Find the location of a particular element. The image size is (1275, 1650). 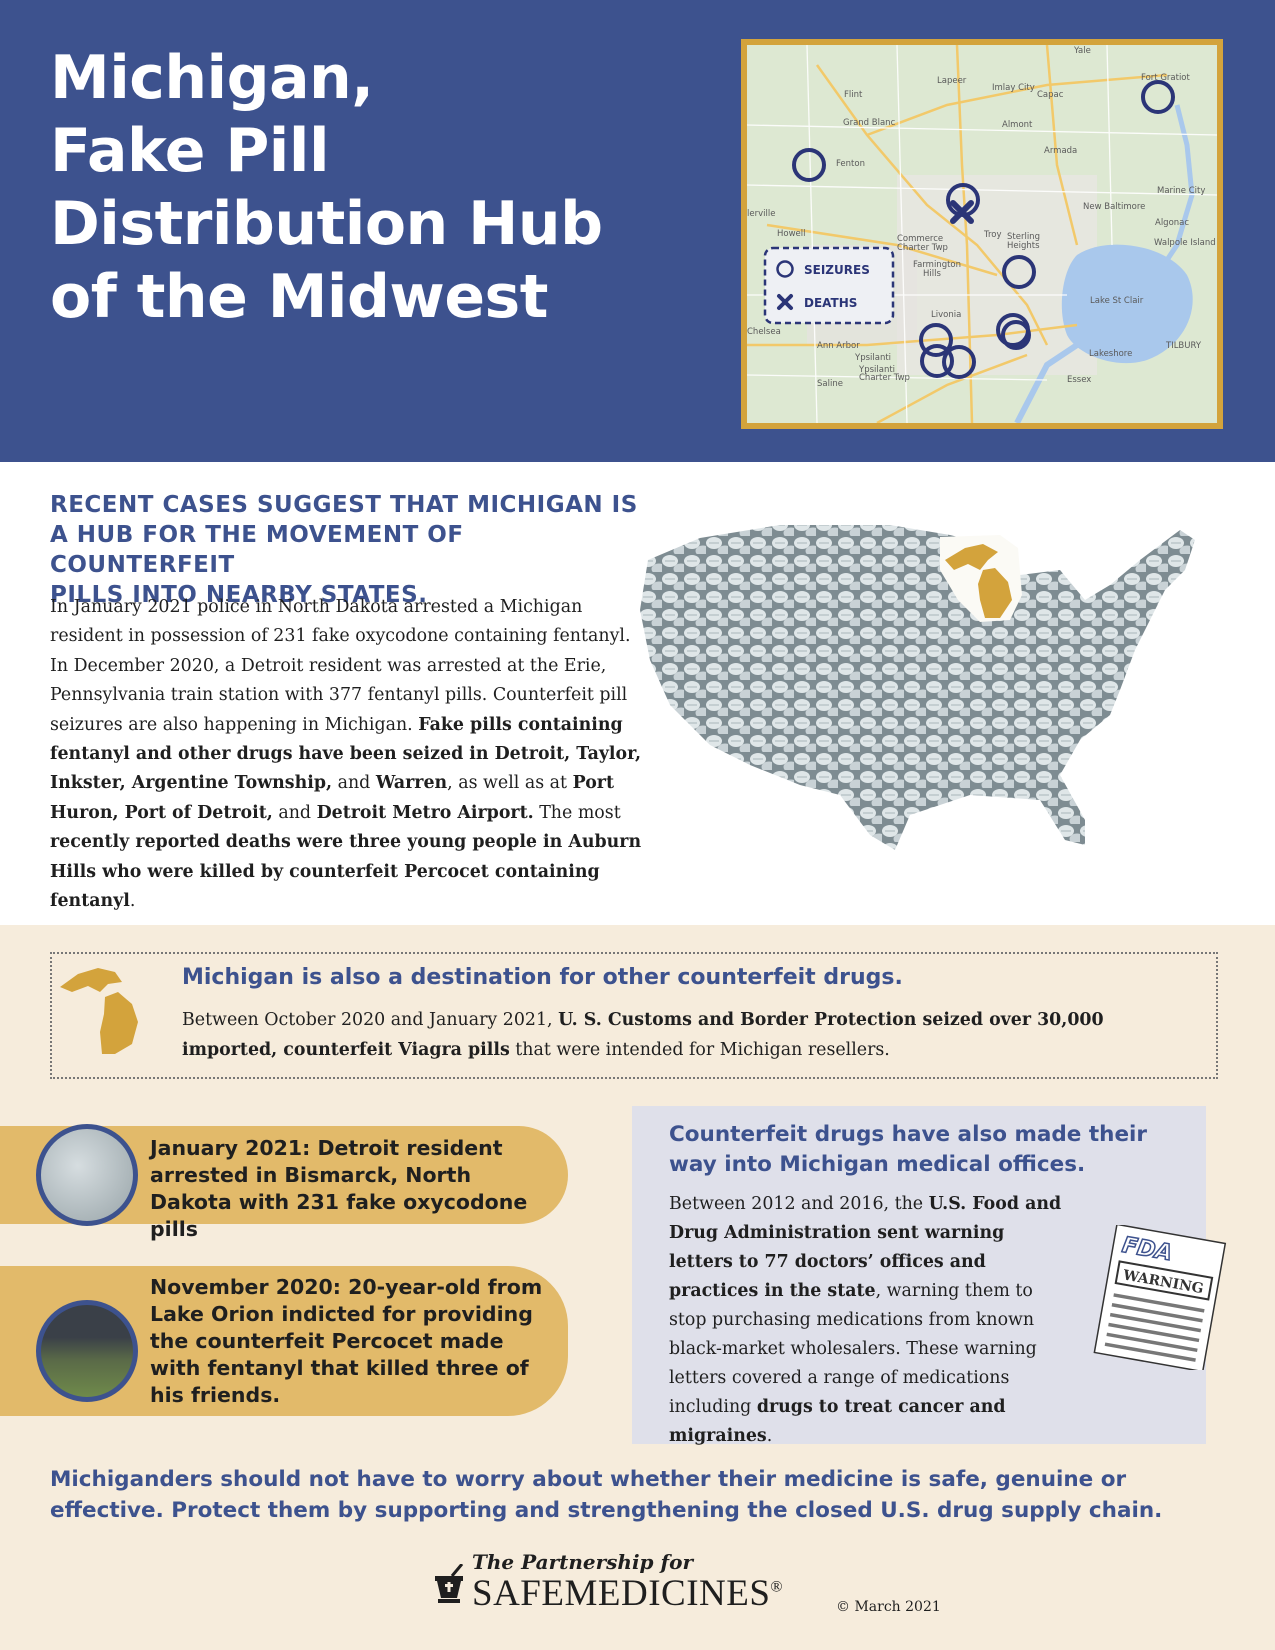

svg-text: Howell is located at coordinates (791, 234).